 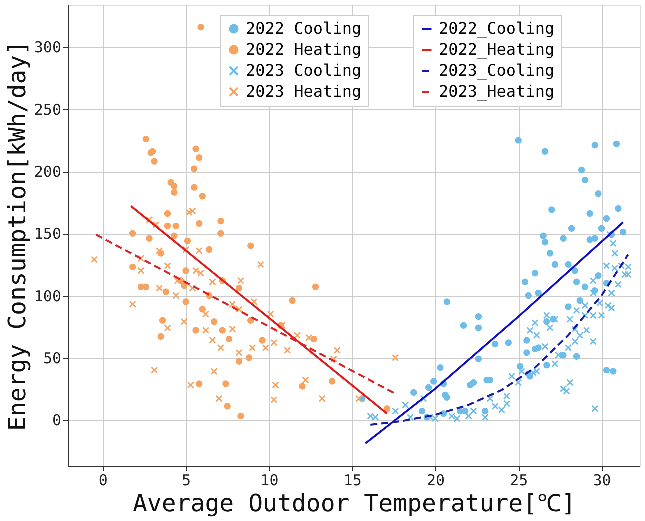 What do you see at coordinates (354, 504) in the screenshot?
I see `x-axis-title: Average Outdoor Temperature[℃]` at bounding box center [354, 504].